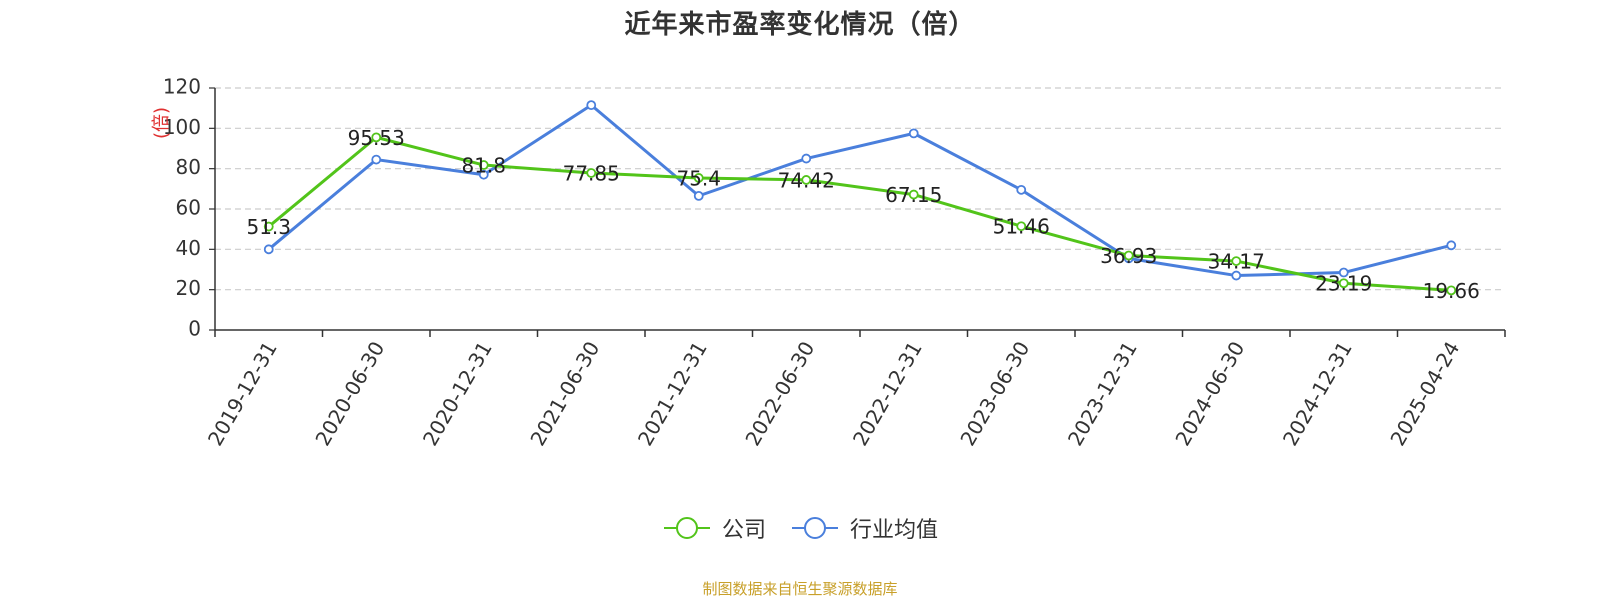  I want to click on x-tick-label: 2024-06-30, so click(1209, 393).